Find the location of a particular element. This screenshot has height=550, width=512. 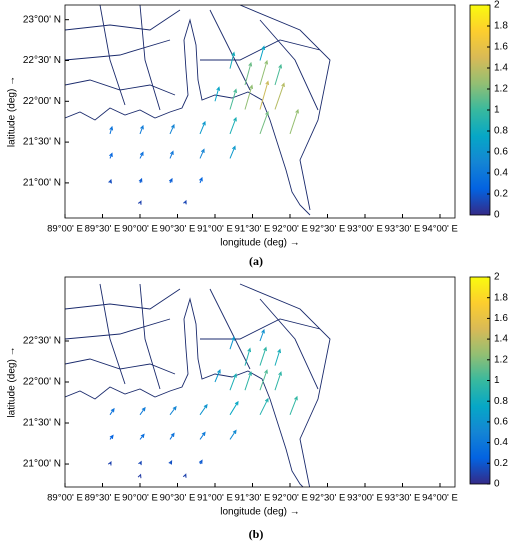

colorbar-tick-label: 0.6 is located at coordinates (501, 422).